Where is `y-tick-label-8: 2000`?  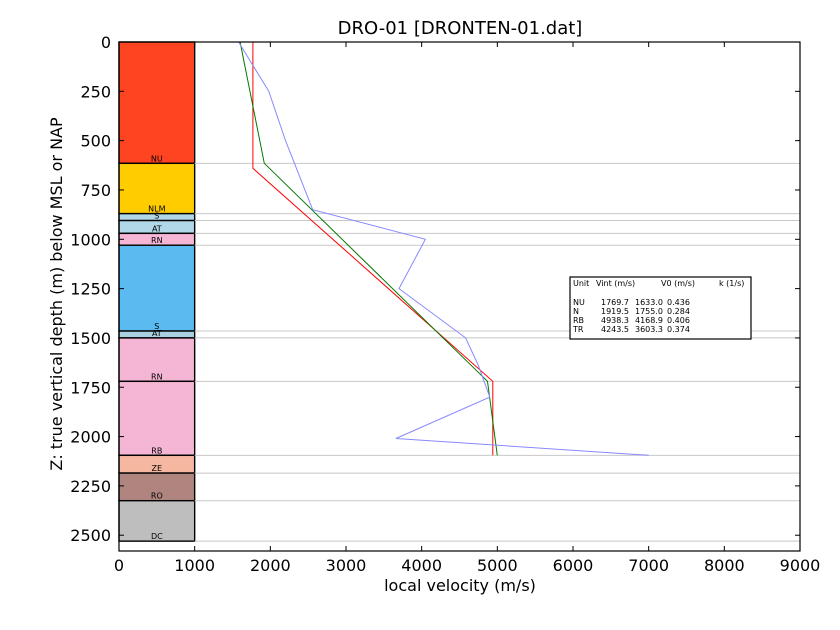 y-tick-label-8: 2000 is located at coordinates (90, 437).